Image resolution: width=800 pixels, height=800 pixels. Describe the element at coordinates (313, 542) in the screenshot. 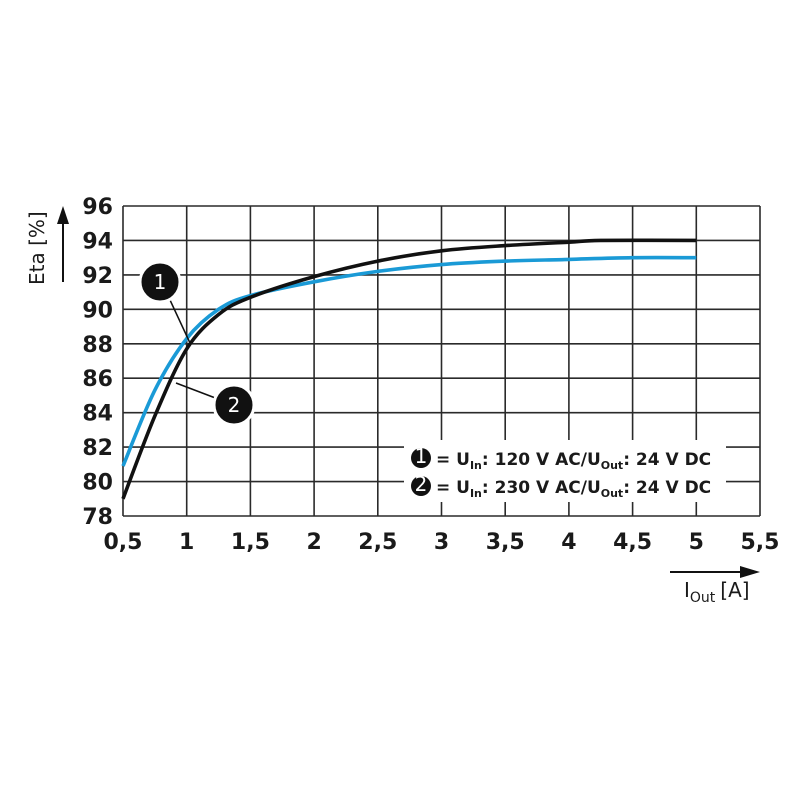

I see `x-tick-label: 2` at that location.